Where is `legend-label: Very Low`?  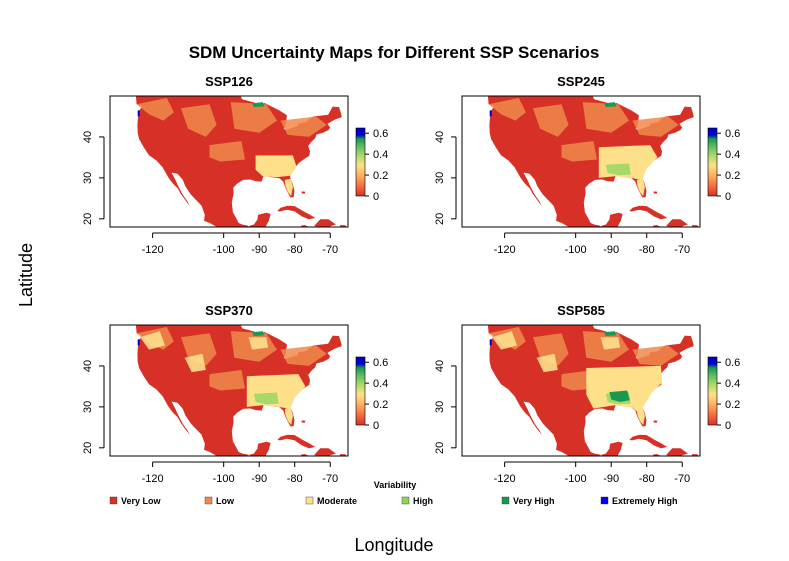
legend-label: Very Low is located at coordinates (141, 501).